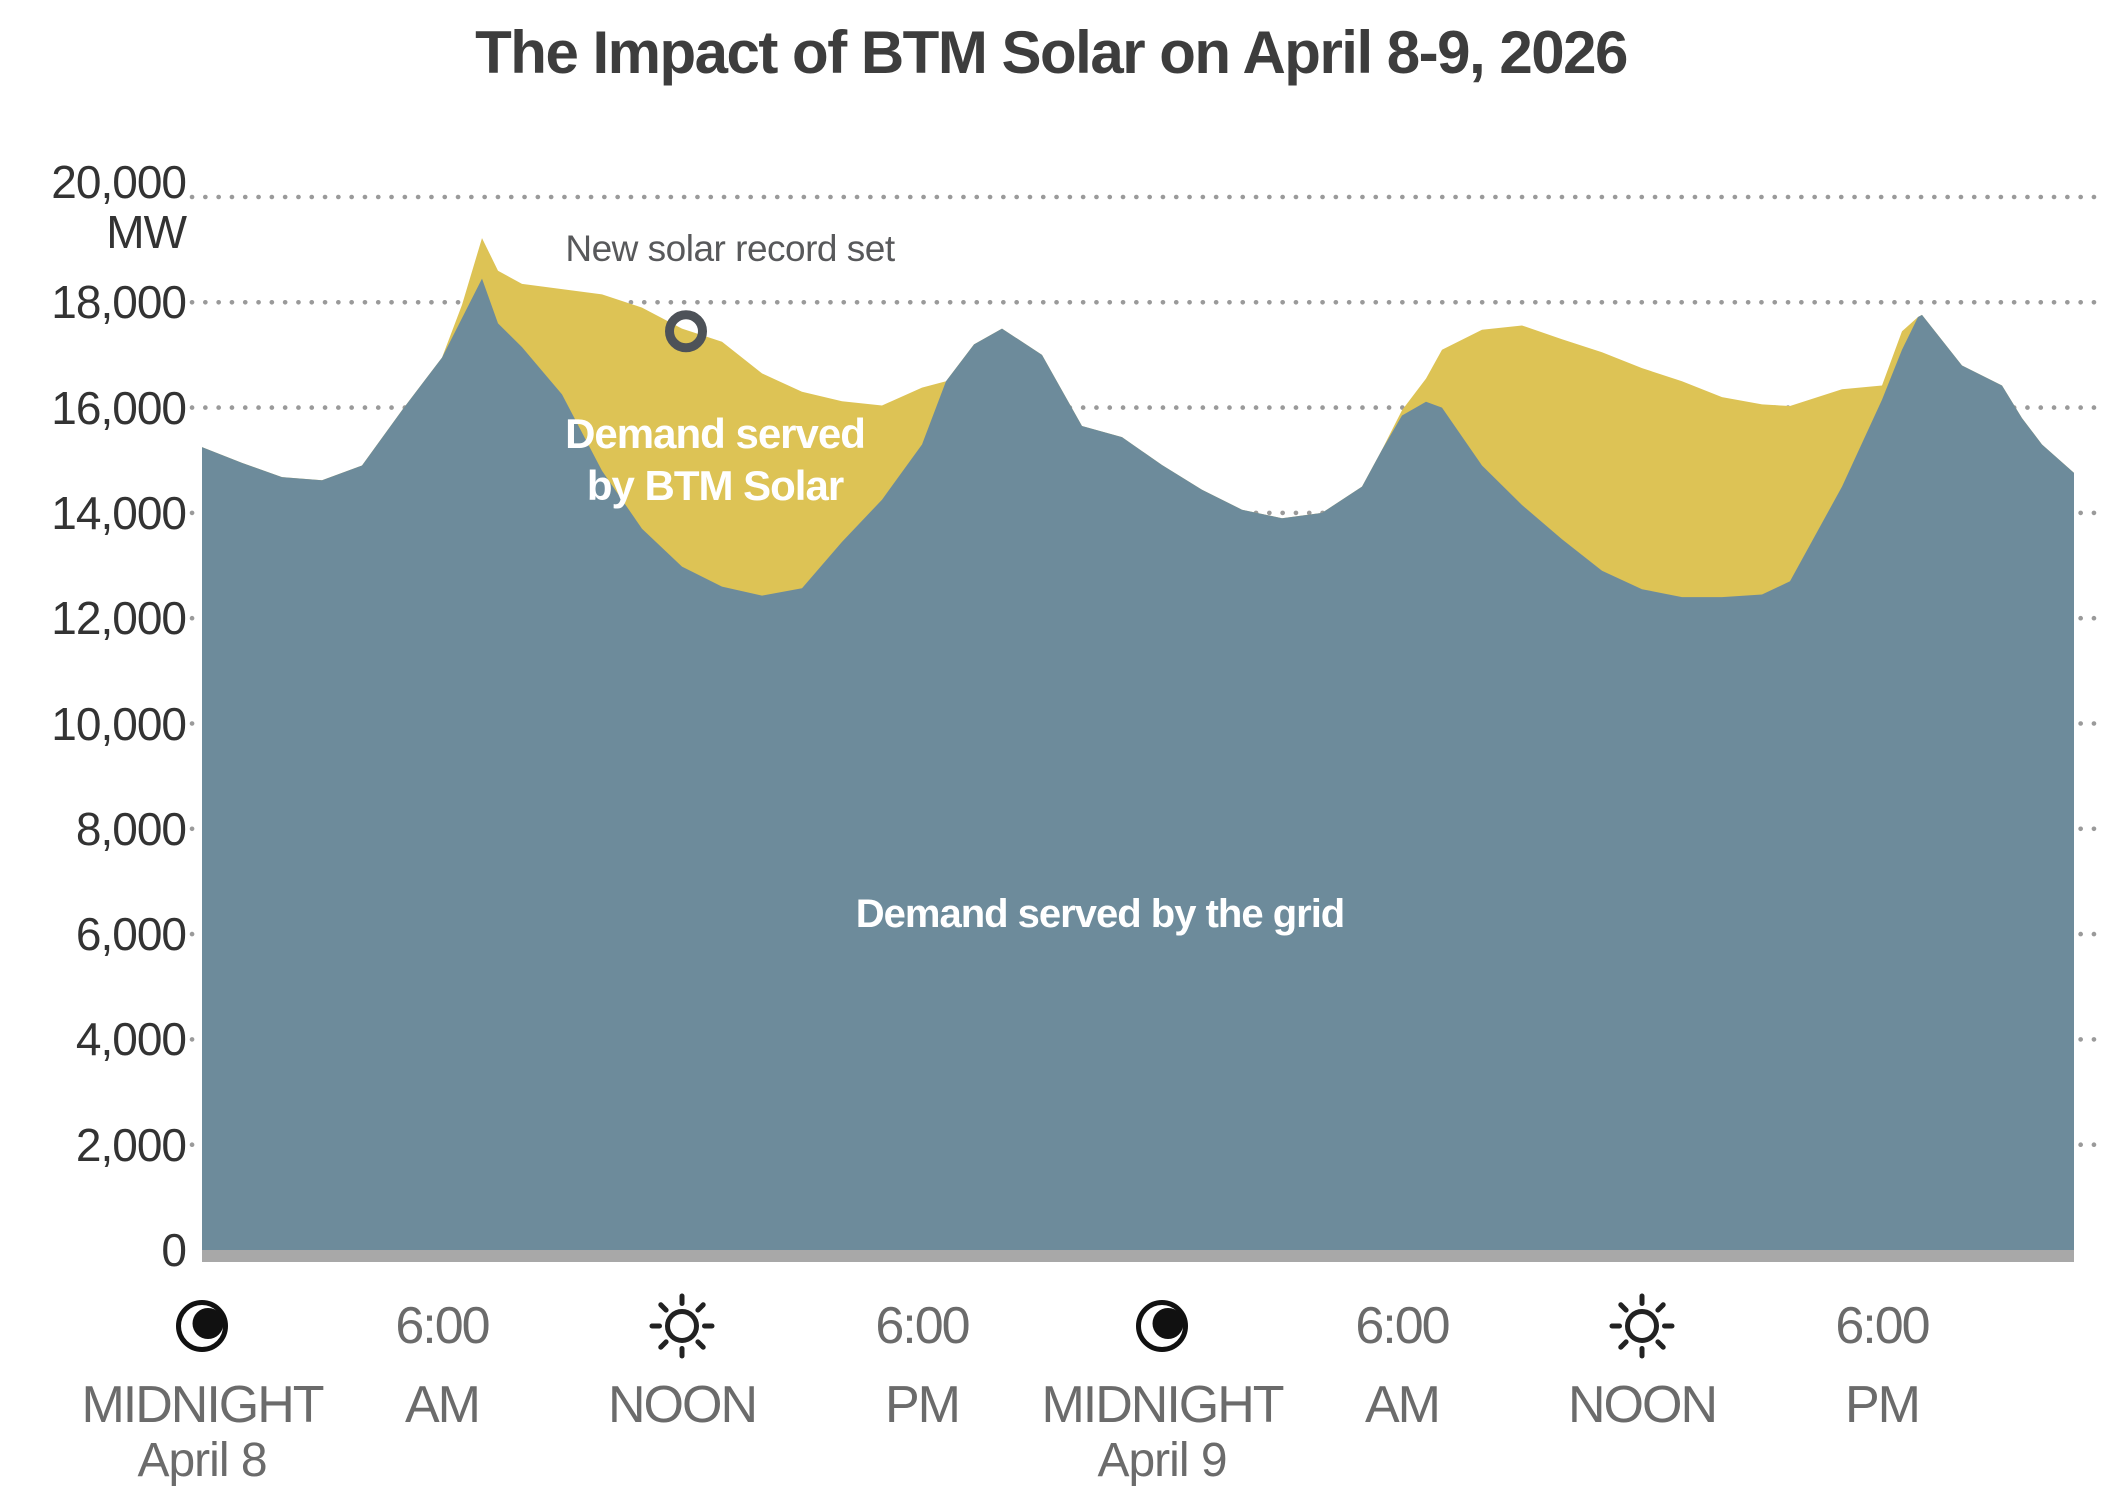  I want to click on y-axis-tick-label: 16,000, so click(119, 407).